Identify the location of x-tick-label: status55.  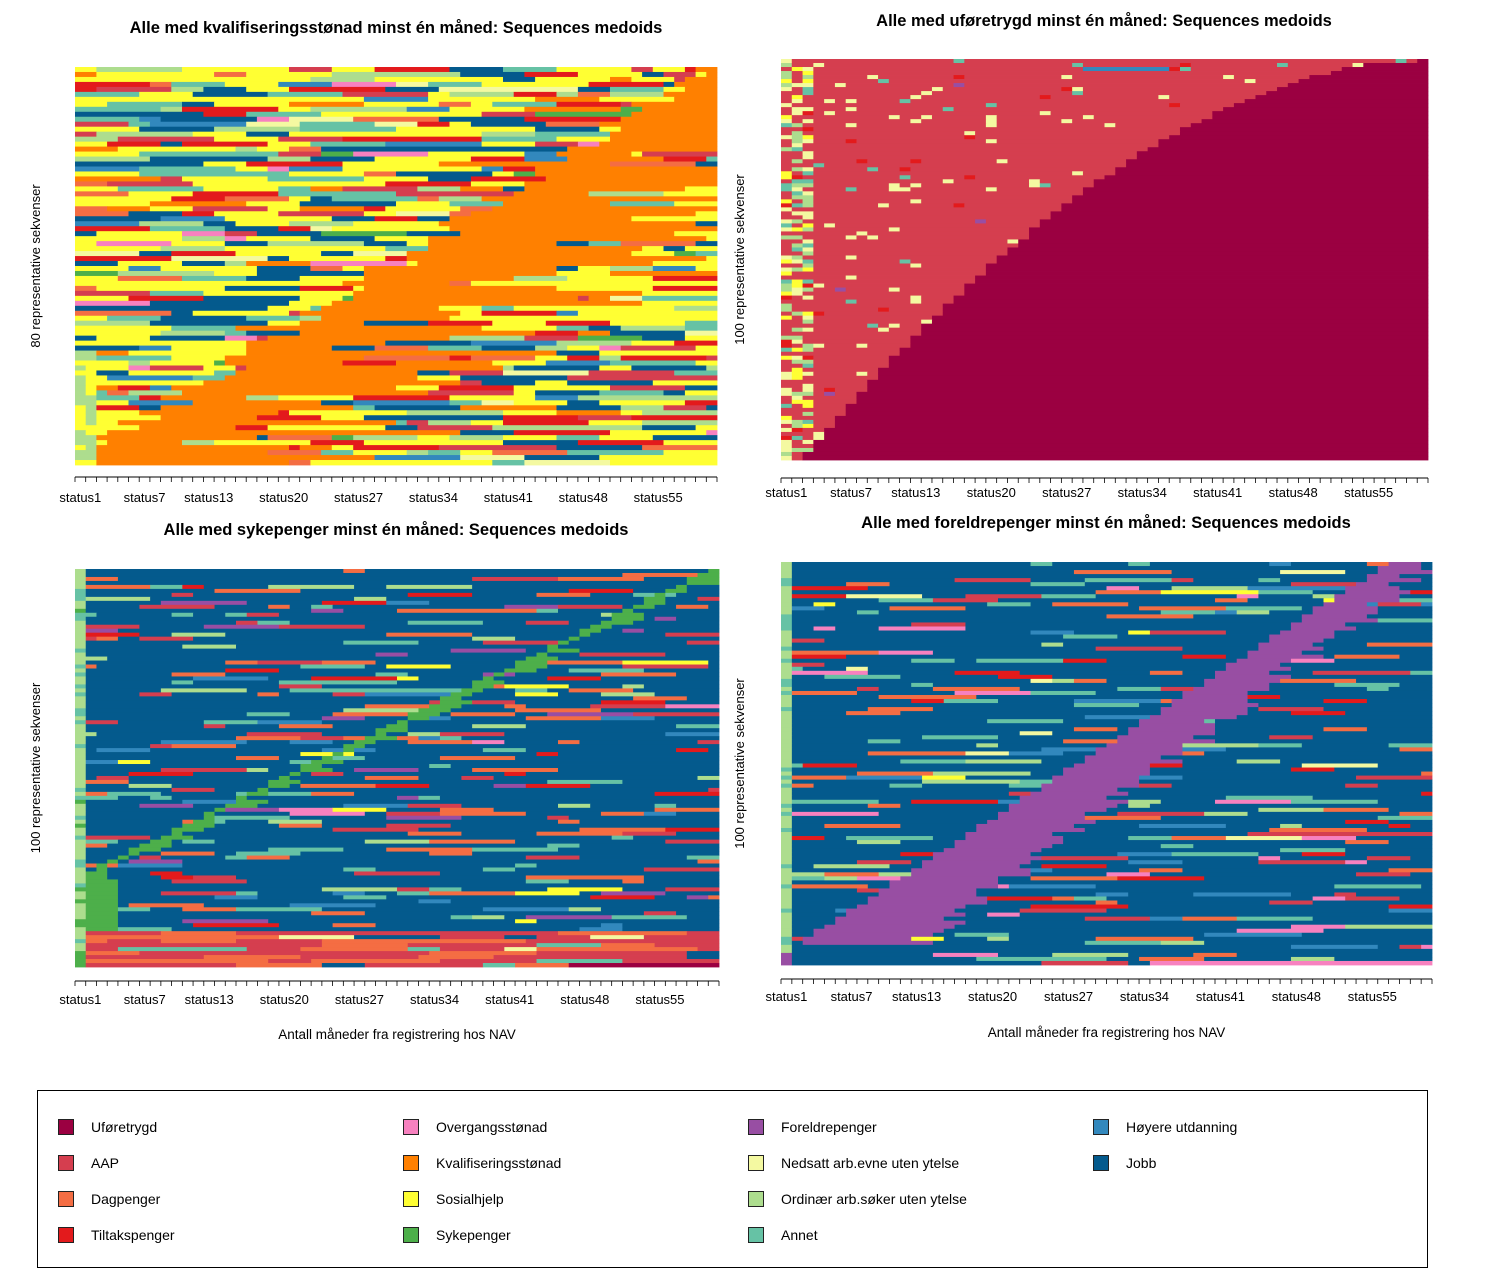
(1372, 996).